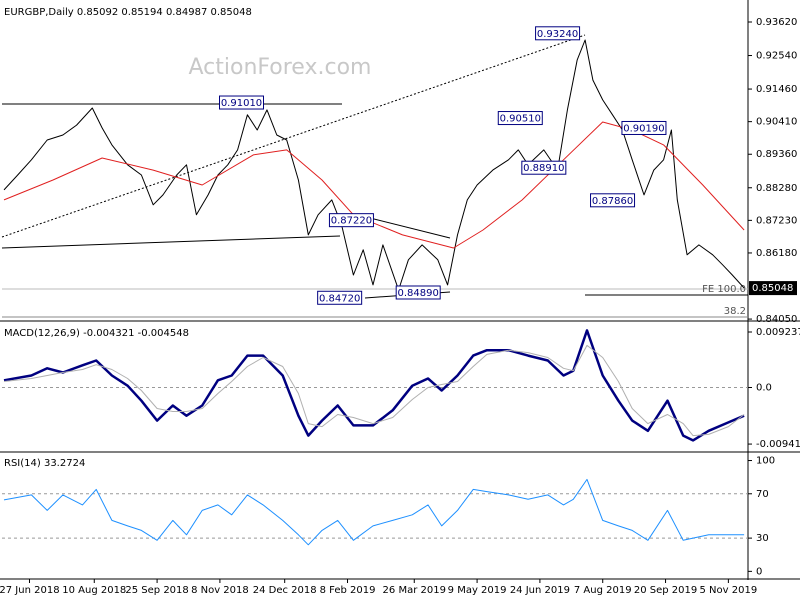 The height and width of the screenshot is (600, 800). Describe the element at coordinates (96, 333) in the screenshot. I see `panel-title: MACD(12,26,9) -0.004321 -0.004548` at that location.